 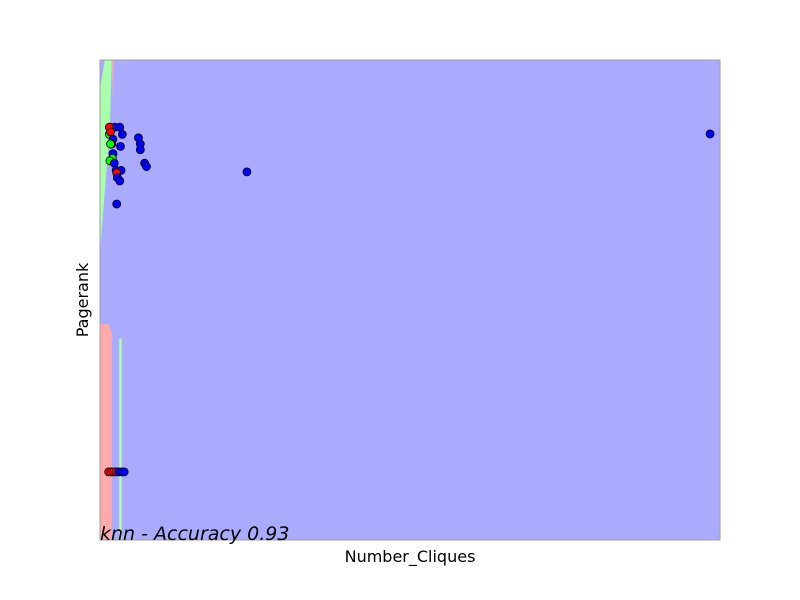 What do you see at coordinates (410, 557) in the screenshot?
I see `x-axis-label: Number_Cliques` at bounding box center [410, 557].